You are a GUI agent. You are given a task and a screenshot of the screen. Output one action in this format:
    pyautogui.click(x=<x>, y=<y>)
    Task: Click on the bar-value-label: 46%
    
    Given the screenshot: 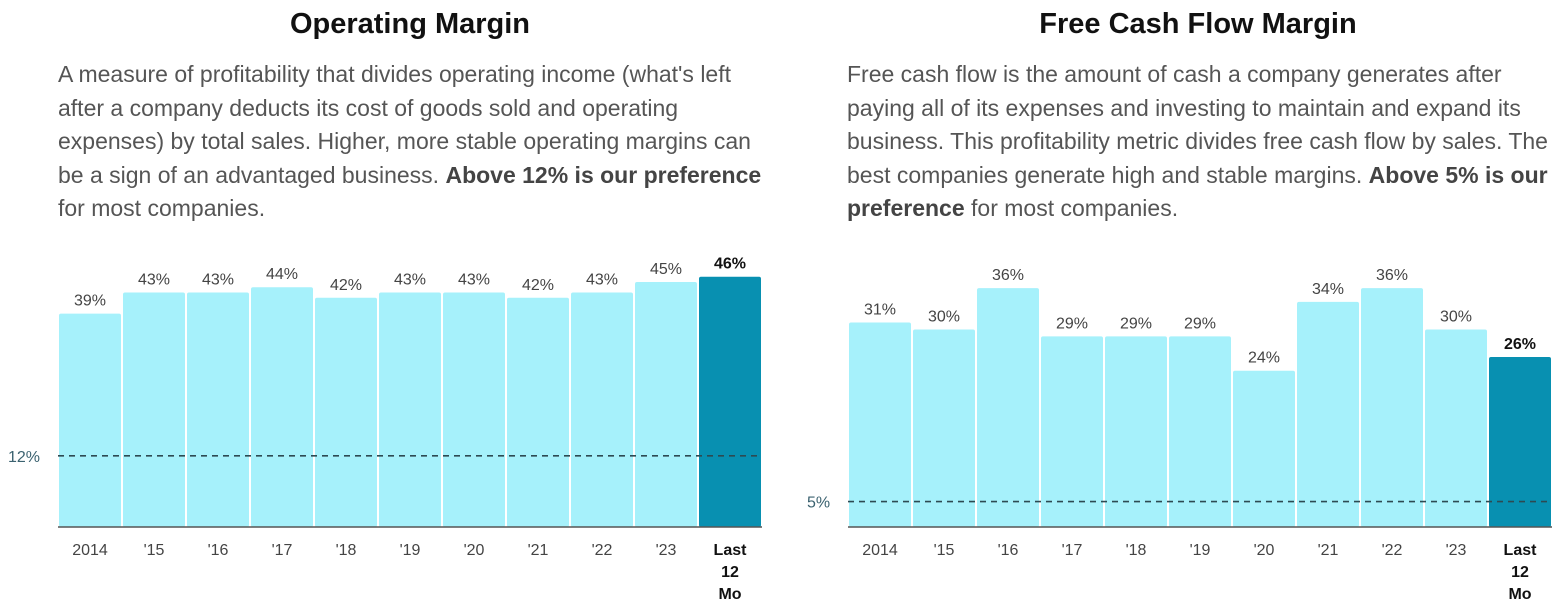 What is the action you would take?
    pyautogui.click(x=730, y=264)
    